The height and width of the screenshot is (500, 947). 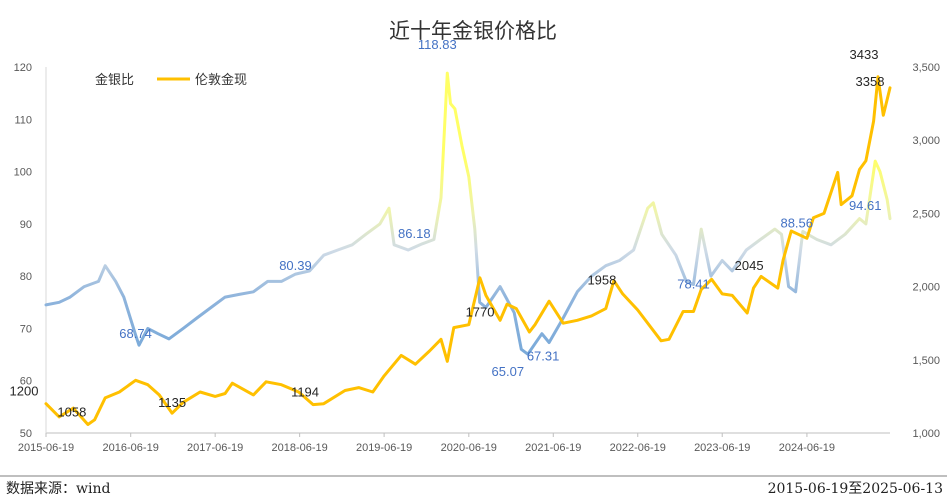 I want to click on data-label: 118.83, so click(x=437, y=44).